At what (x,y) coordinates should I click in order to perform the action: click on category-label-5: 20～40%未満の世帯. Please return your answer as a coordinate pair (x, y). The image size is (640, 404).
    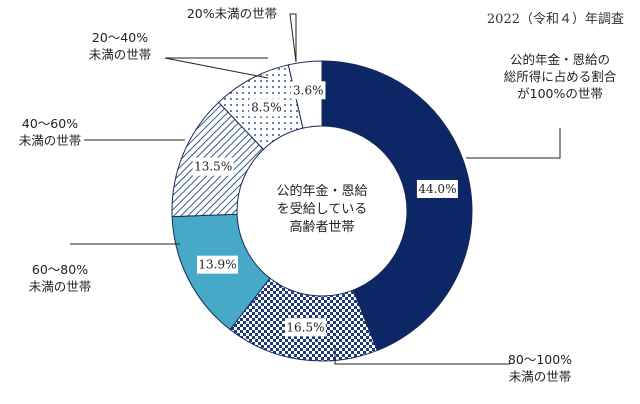
    Looking at the image, I should click on (120, 46).